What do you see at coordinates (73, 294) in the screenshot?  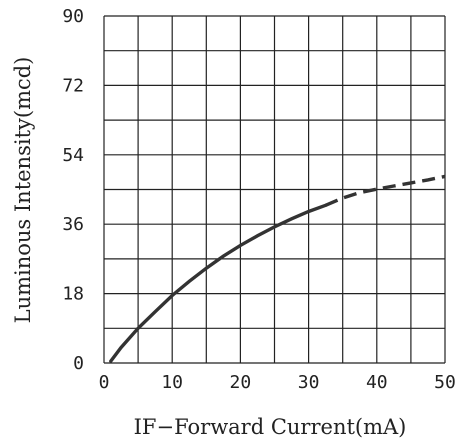 I see `y-tick-label: 18` at bounding box center [73, 294].